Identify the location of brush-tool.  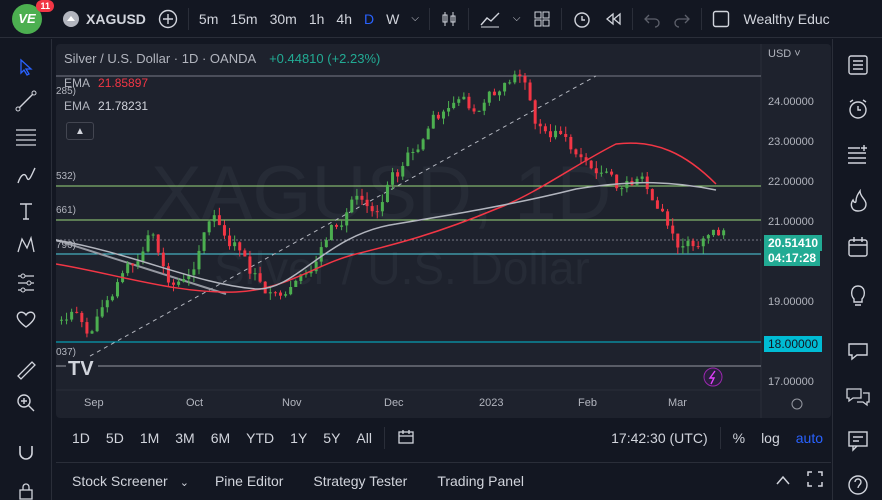
(26, 175).